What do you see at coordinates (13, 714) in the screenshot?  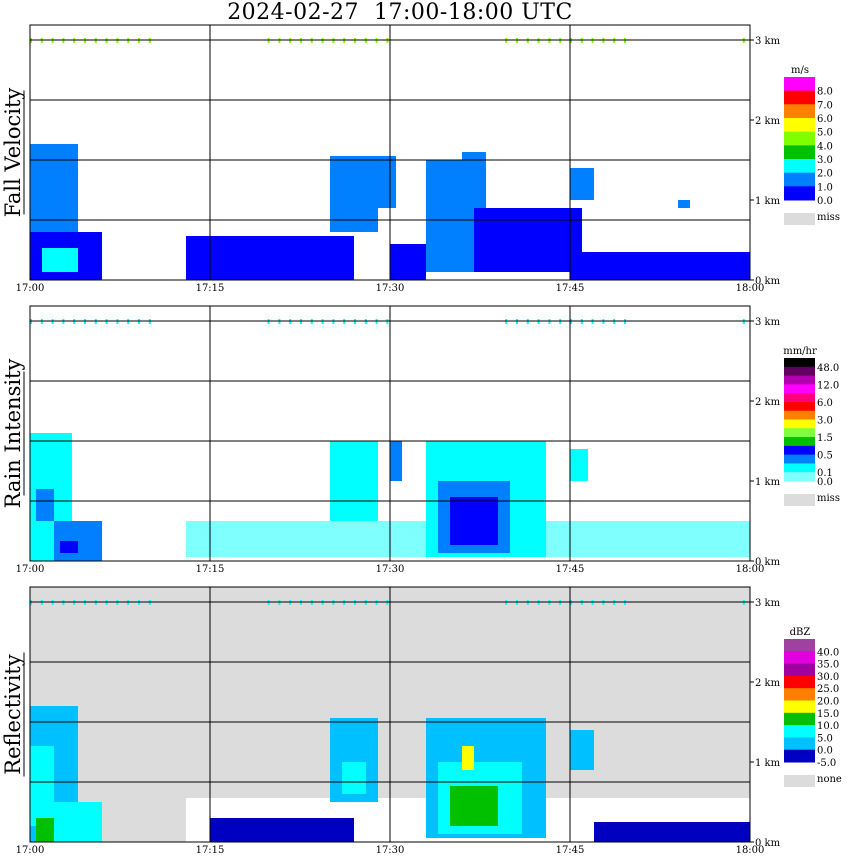 I see `y-axis-label: Reflectivity` at bounding box center [13, 714].